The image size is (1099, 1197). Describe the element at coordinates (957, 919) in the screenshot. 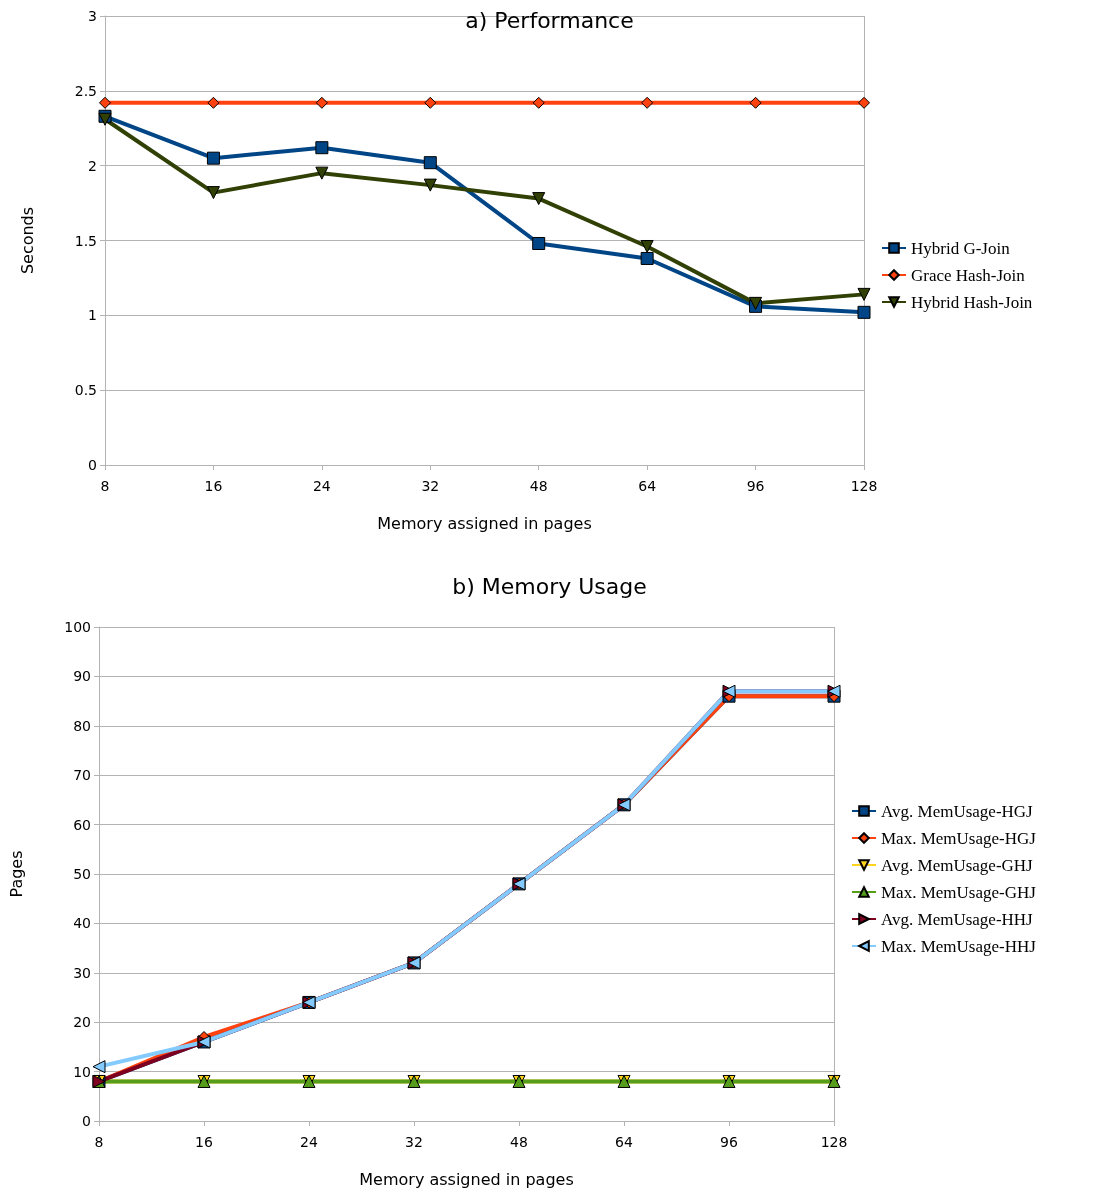

I see `legend-label: Avg. MemUsage-HHJ` at that location.